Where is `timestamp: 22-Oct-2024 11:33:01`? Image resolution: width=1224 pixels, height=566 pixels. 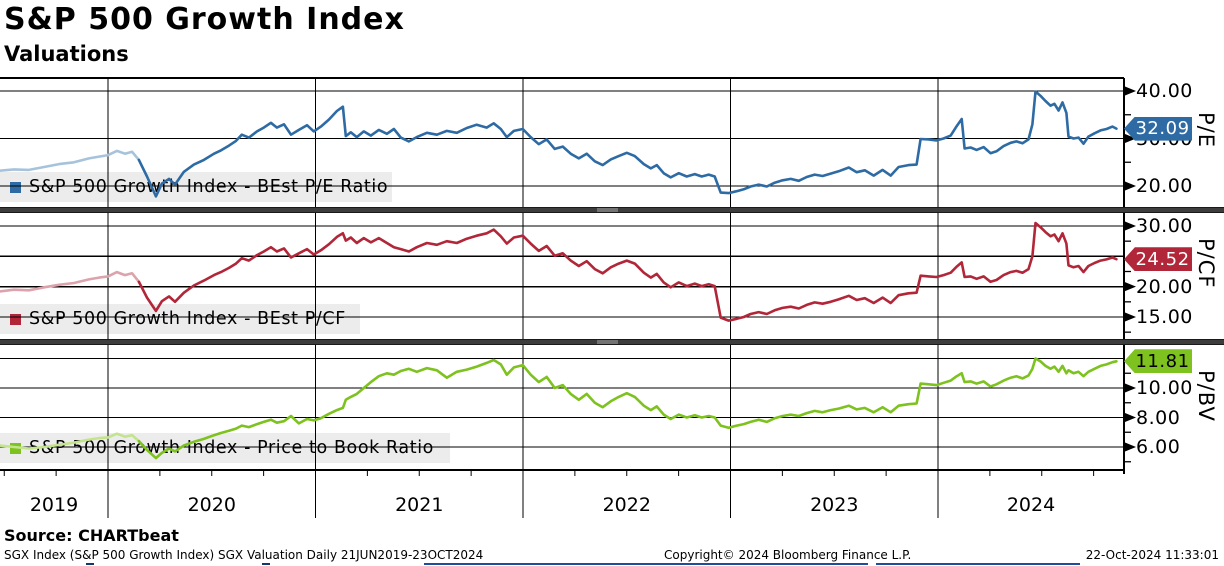
timestamp: 22-Oct-2024 11:33:01 is located at coordinates (1152, 555).